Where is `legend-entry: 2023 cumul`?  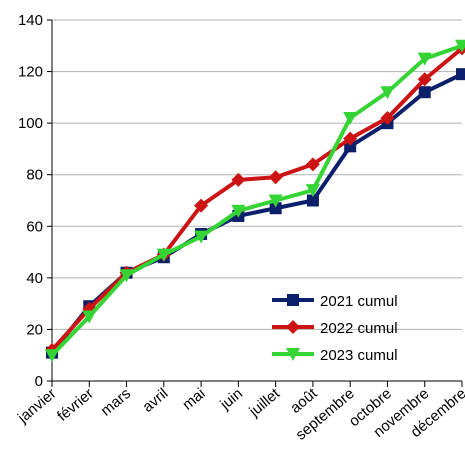 legend-entry: 2023 cumul is located at coordinates (335, 355).